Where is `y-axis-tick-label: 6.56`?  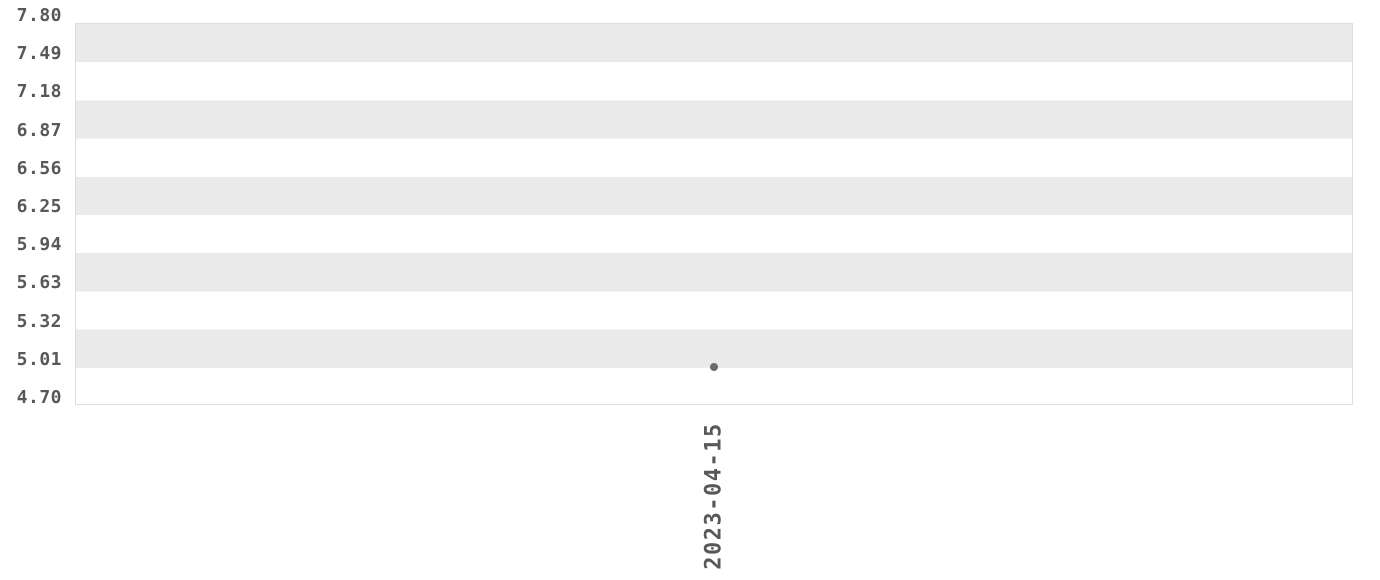
y-axis-tick-label: 6.56 is located at coordinates (39, 168).